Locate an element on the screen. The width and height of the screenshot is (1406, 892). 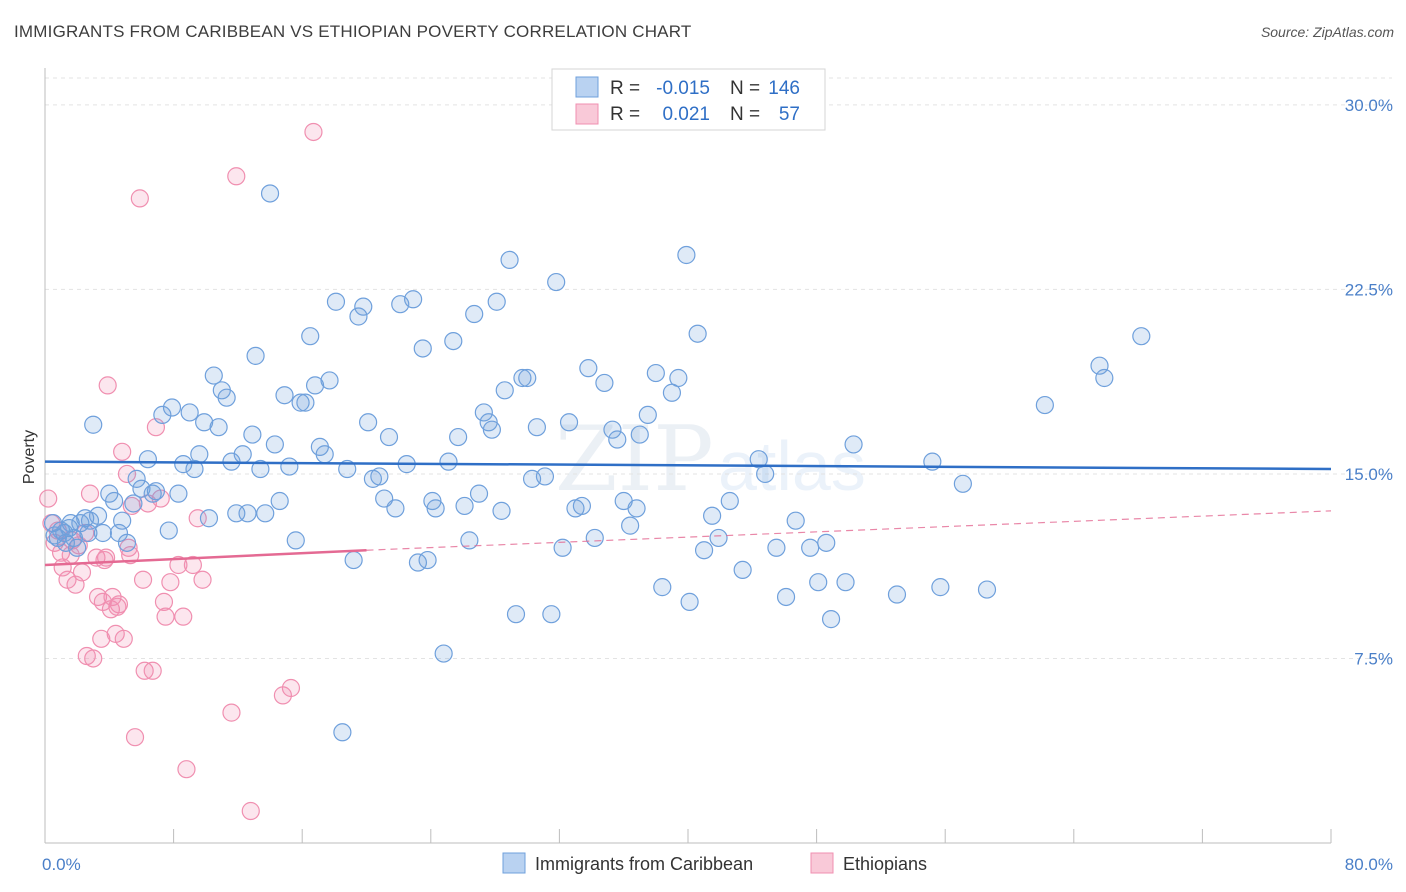
stats-n-value-caribbean: 146 is located at coordinates (784, 88).